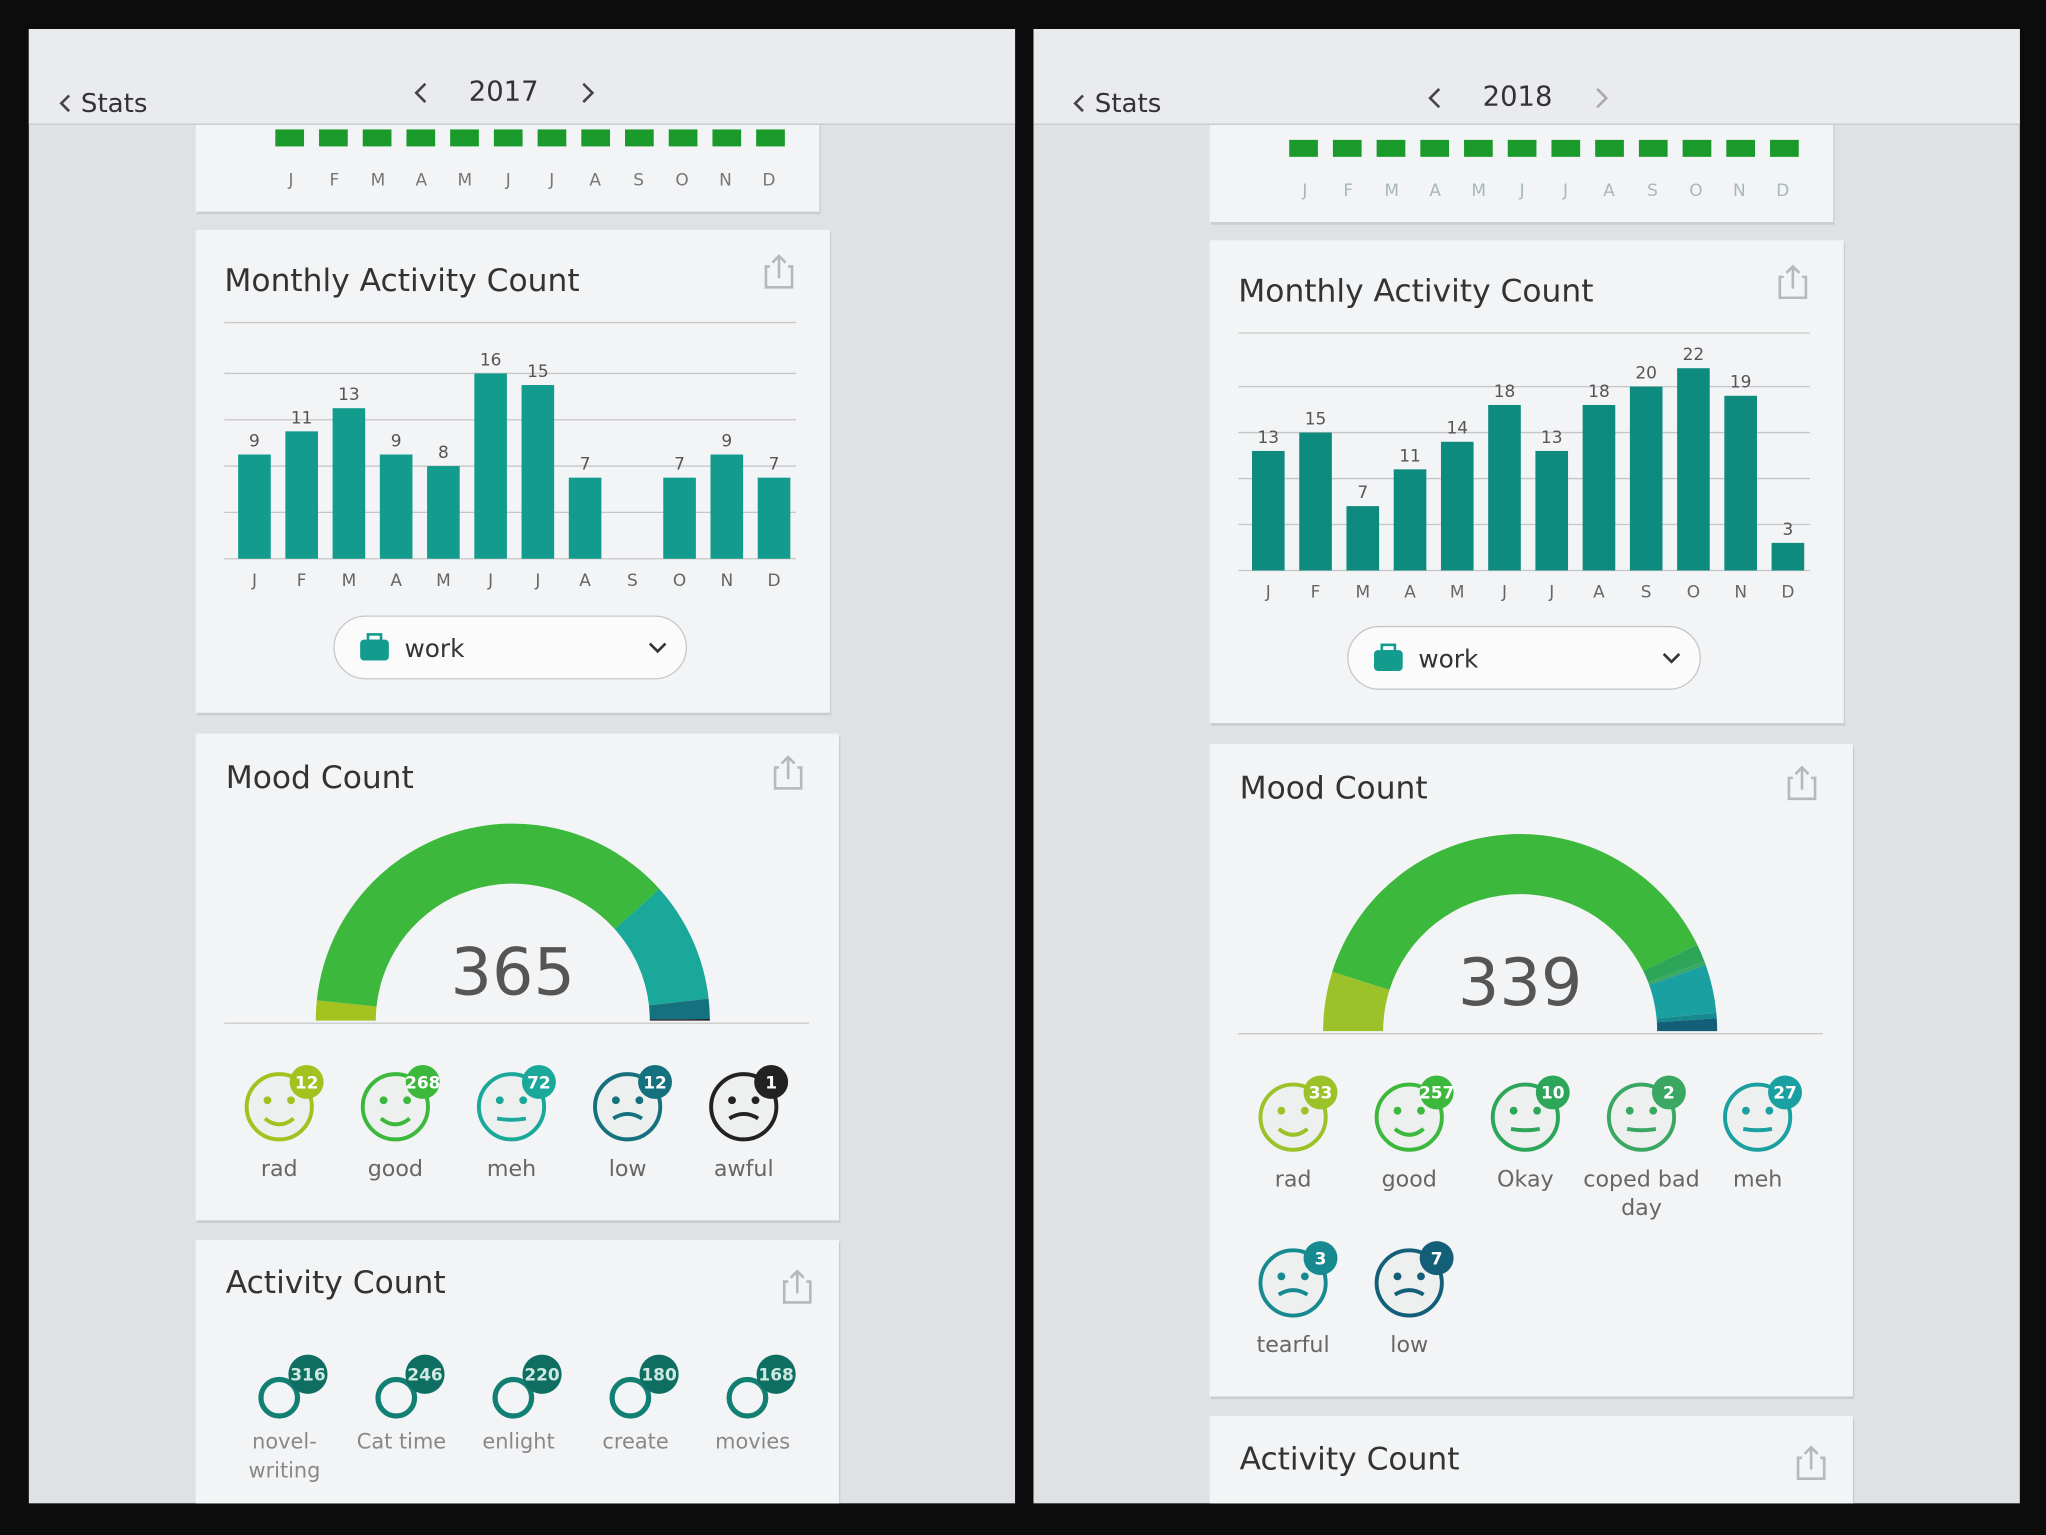  What do you see at coordinates (1757, 1179) in the screenshot?
I see `mood-label: meh` at bounding box center [1757, 1179].